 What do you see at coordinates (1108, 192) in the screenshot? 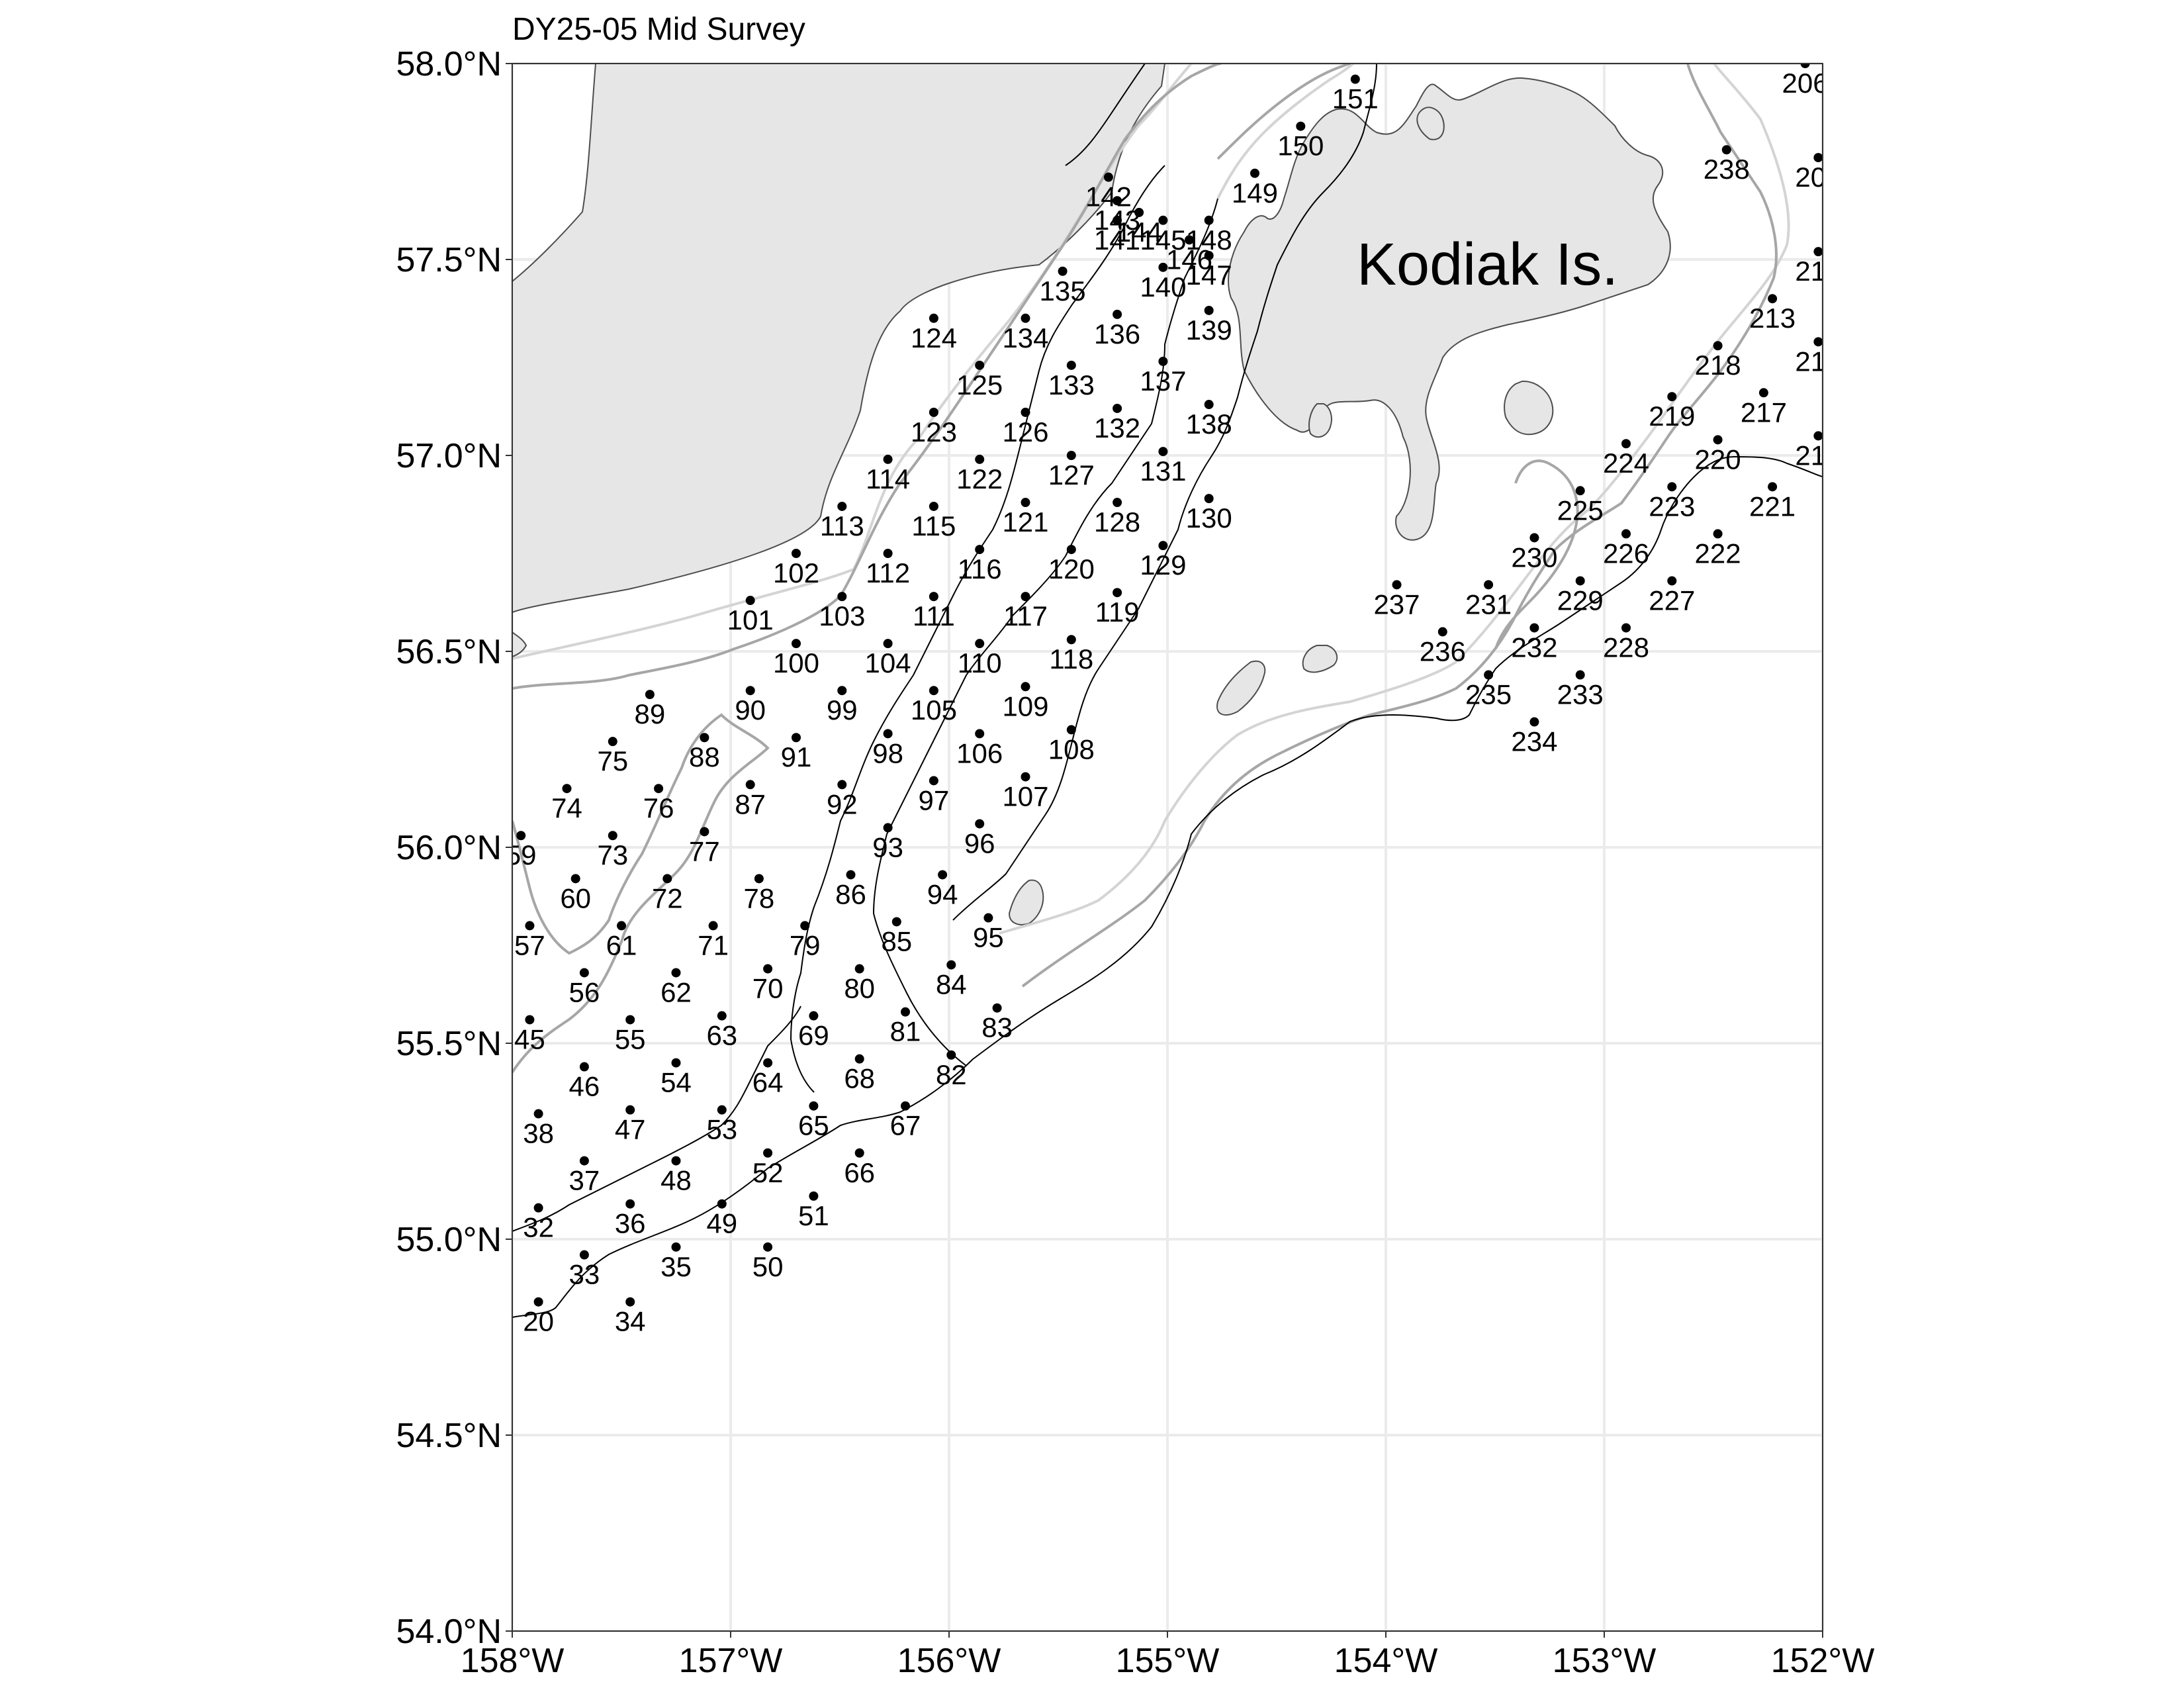
I see `station-142: 142` at bounding box center [1108, 192].